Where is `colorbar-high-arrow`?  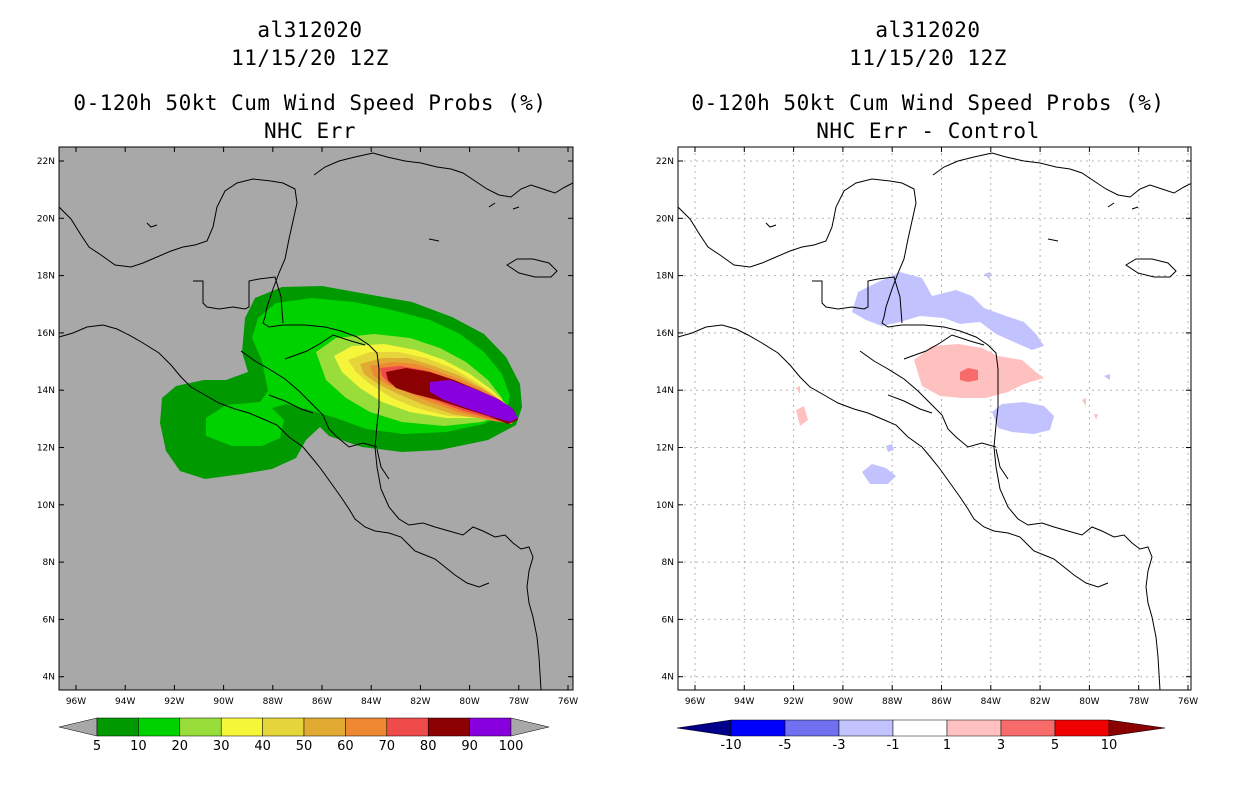 colorbar-high-arrow is located at coordinates (1137, 728).